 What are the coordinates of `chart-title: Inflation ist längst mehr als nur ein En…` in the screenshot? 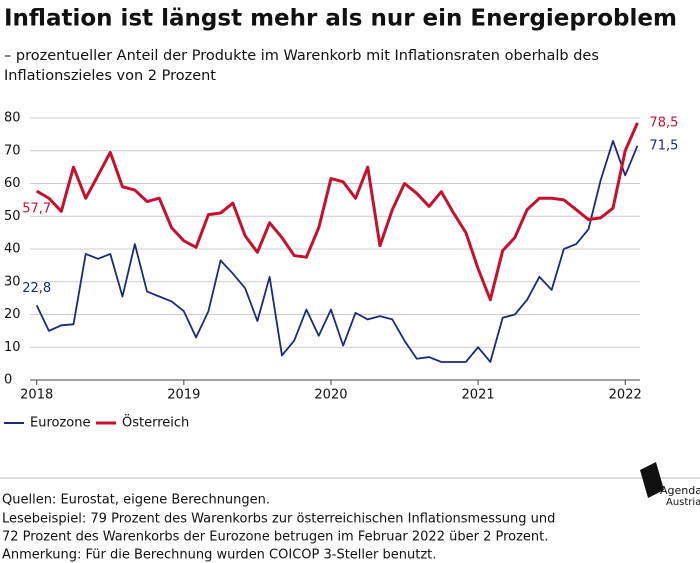 It's located at (340, 19).